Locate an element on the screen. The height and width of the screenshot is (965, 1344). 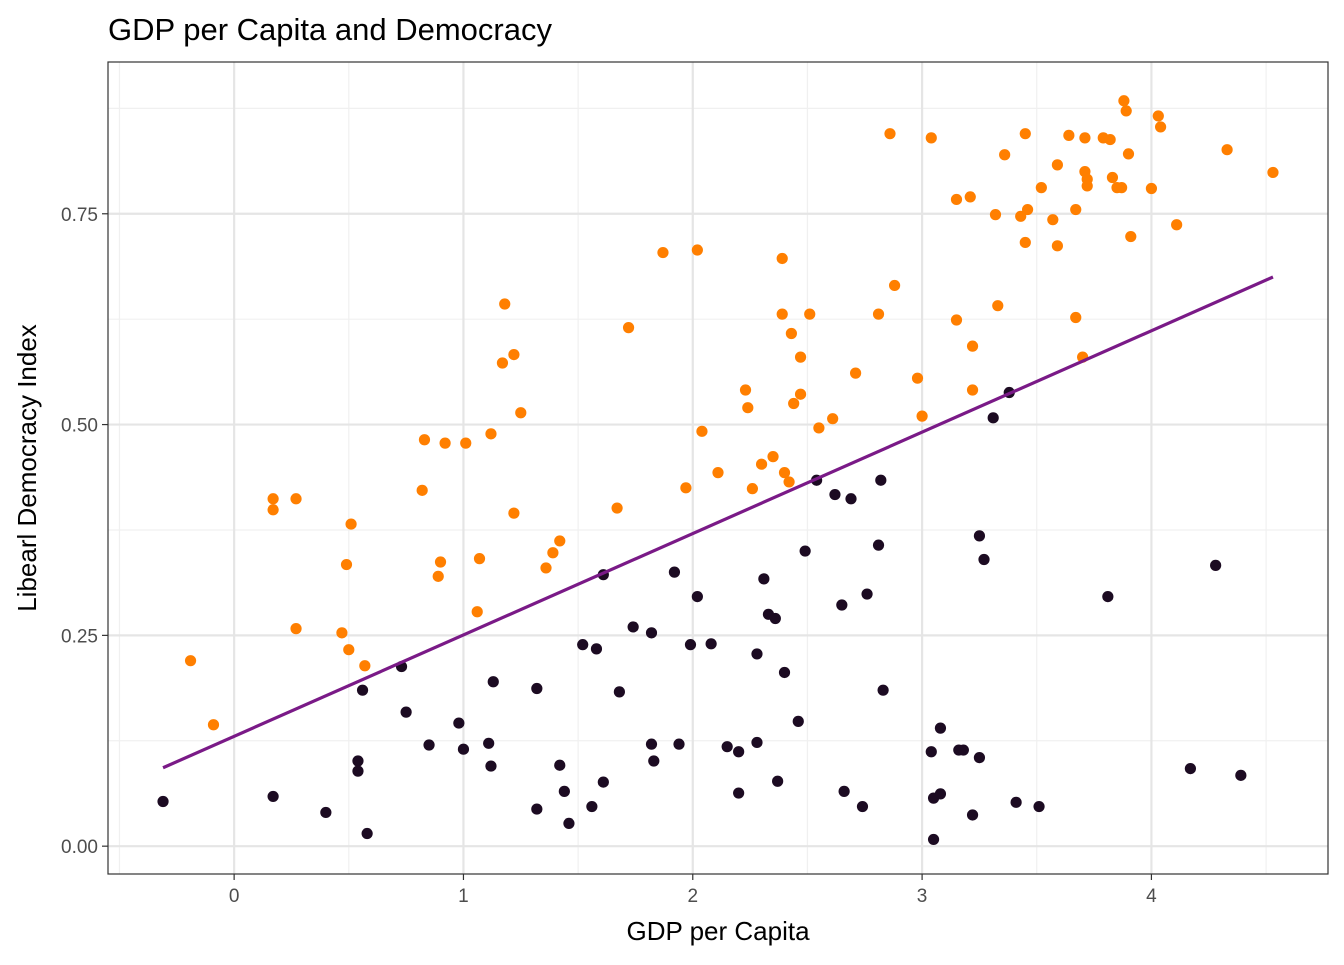
x-axis-ticks: 0 1 2 3 4 is located at coordinates (693, 890).